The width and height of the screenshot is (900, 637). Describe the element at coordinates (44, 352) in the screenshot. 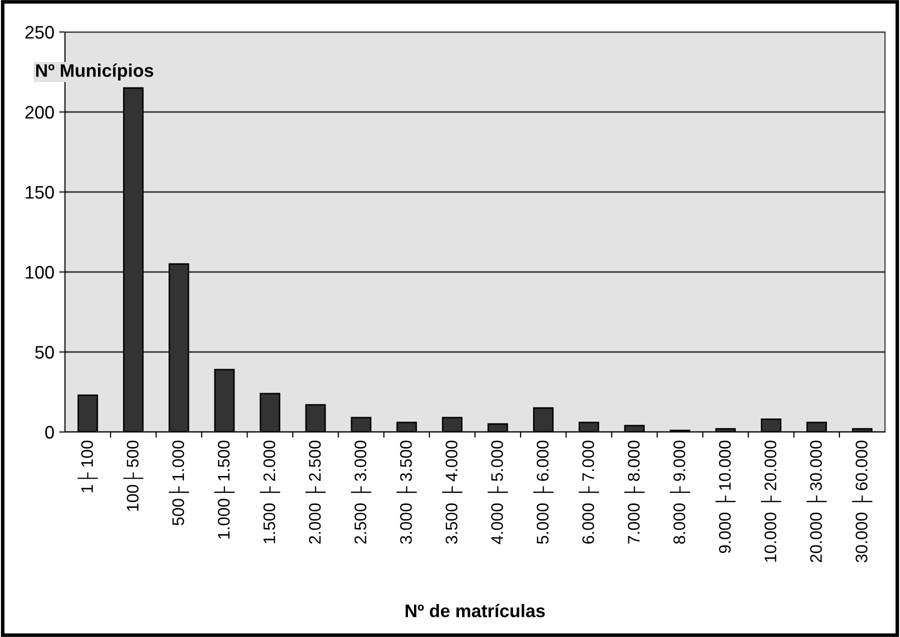

I see `y-tick-label: 50` at that location.